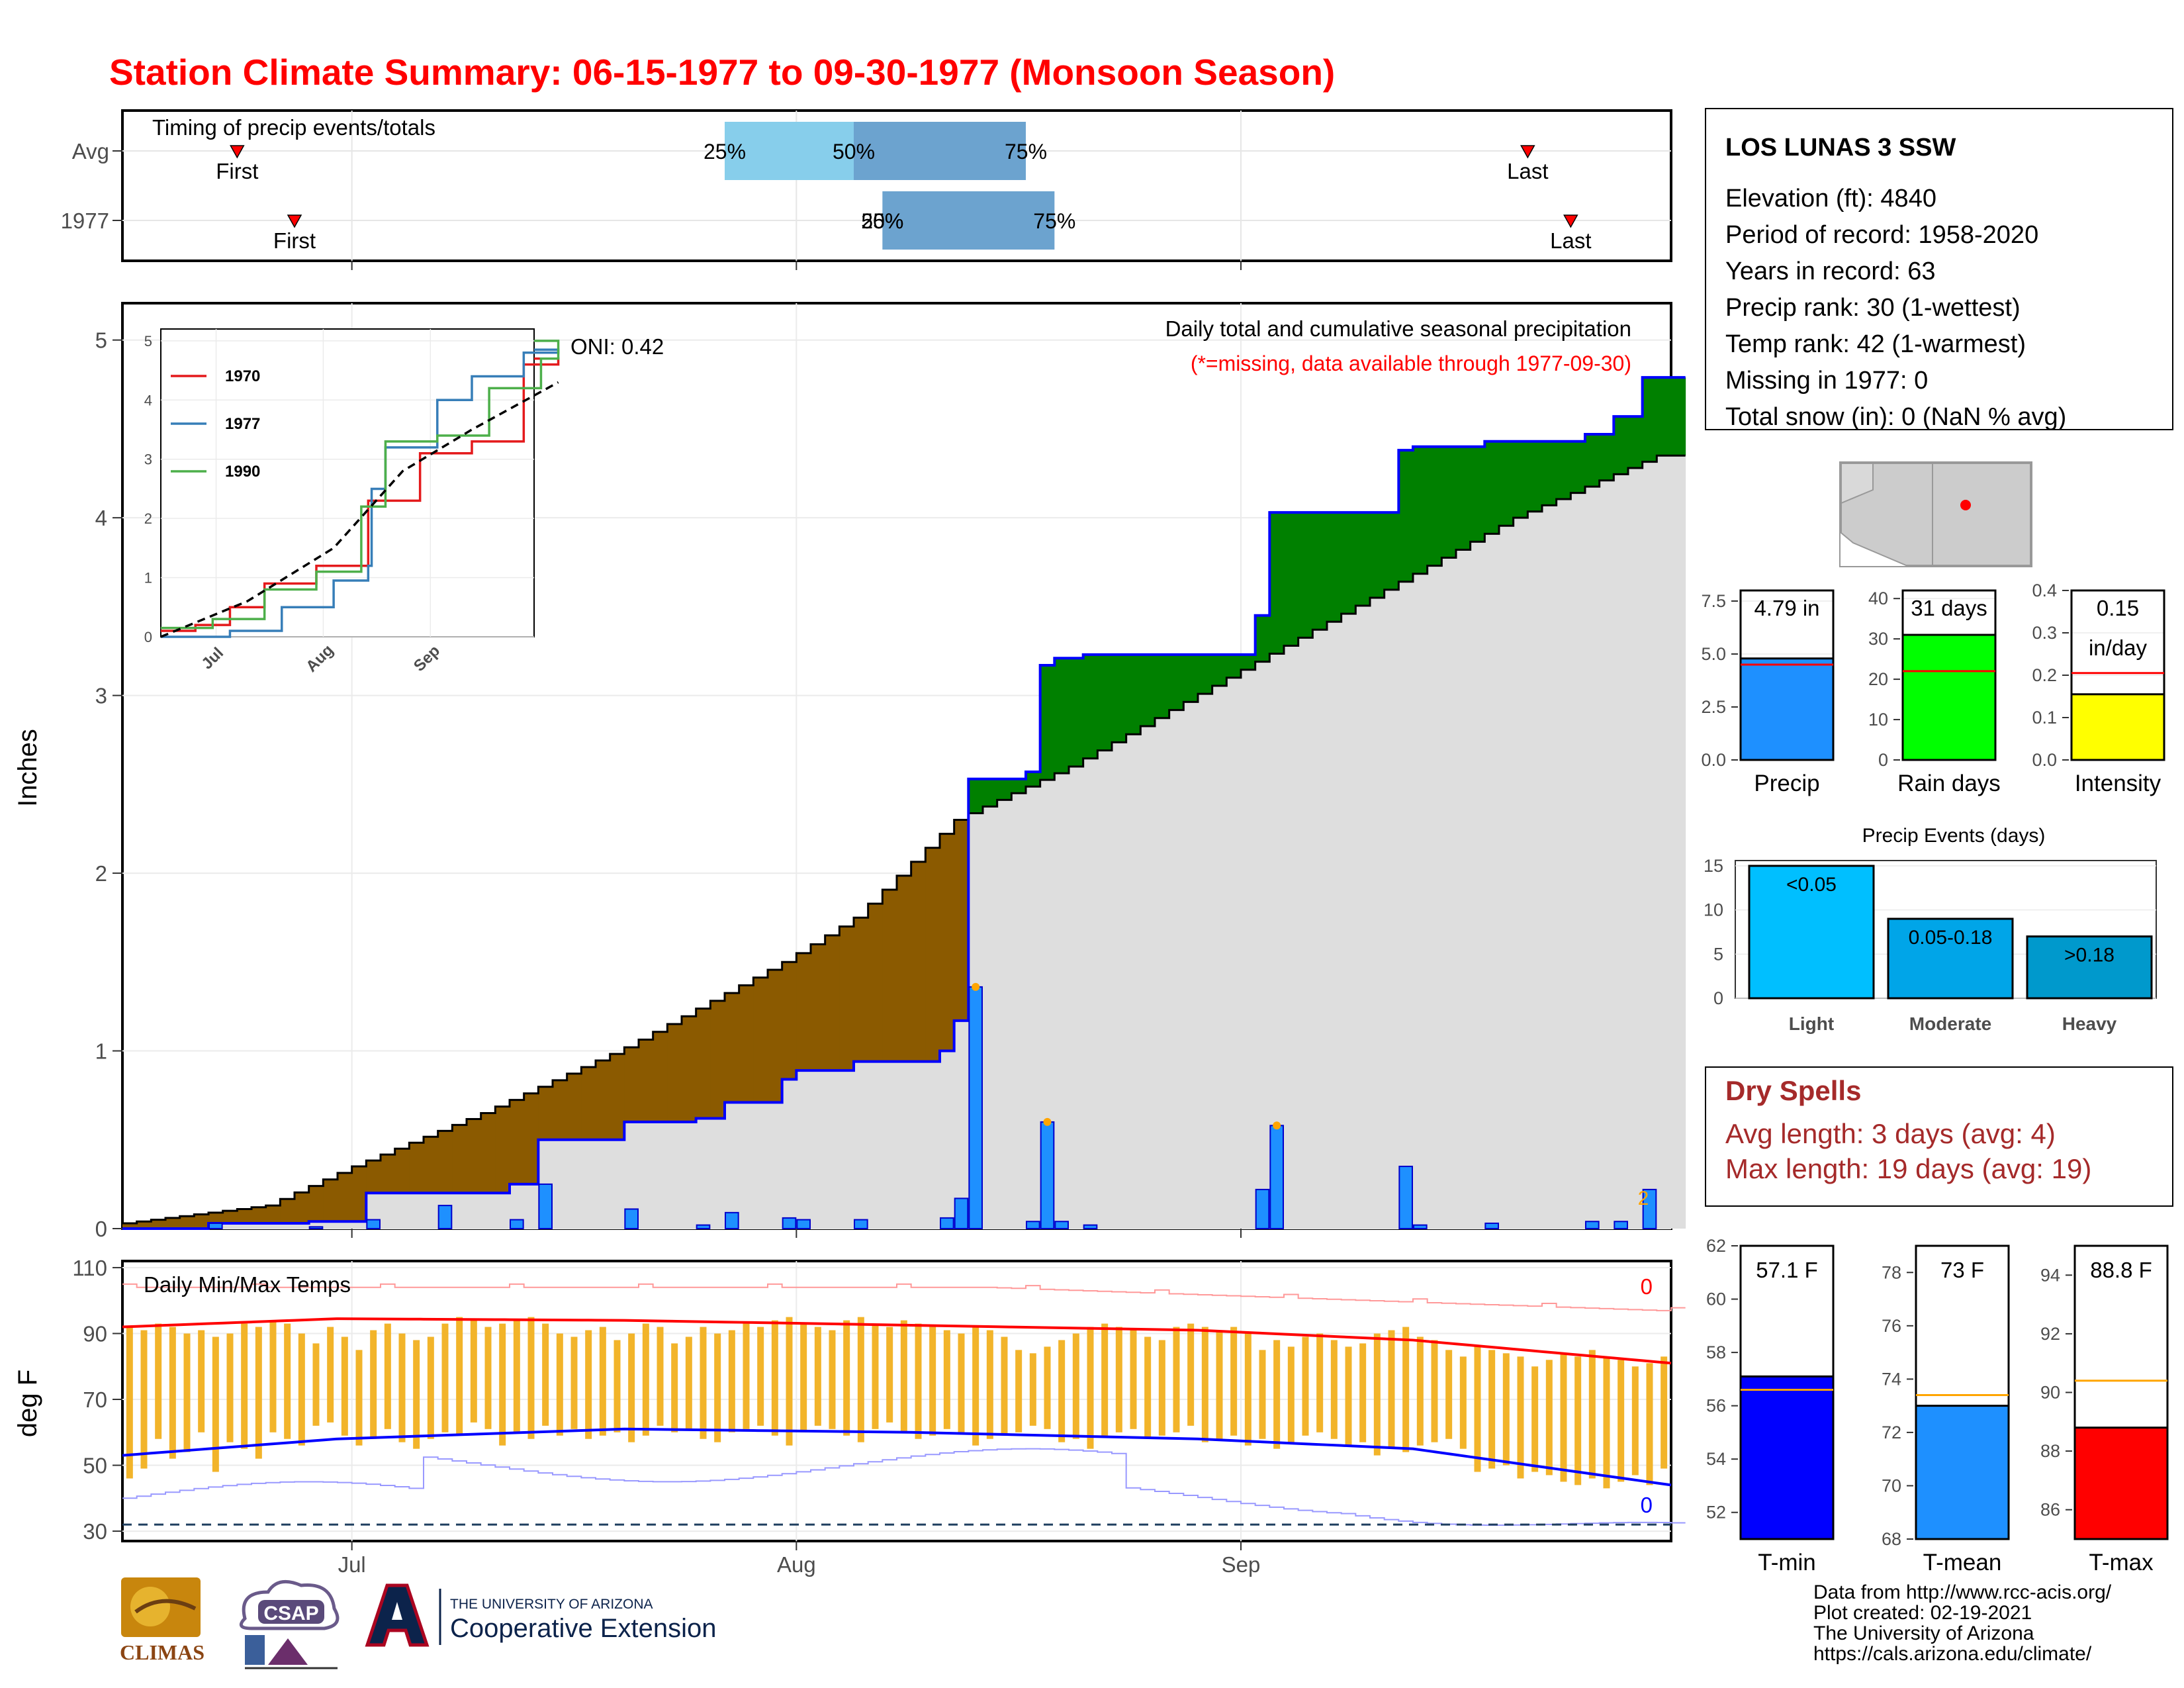 The width and height of the screenshot is (2184, 1688). I want to click on station-info-line: Elevation (ft): 4840, so click(1831, 198).